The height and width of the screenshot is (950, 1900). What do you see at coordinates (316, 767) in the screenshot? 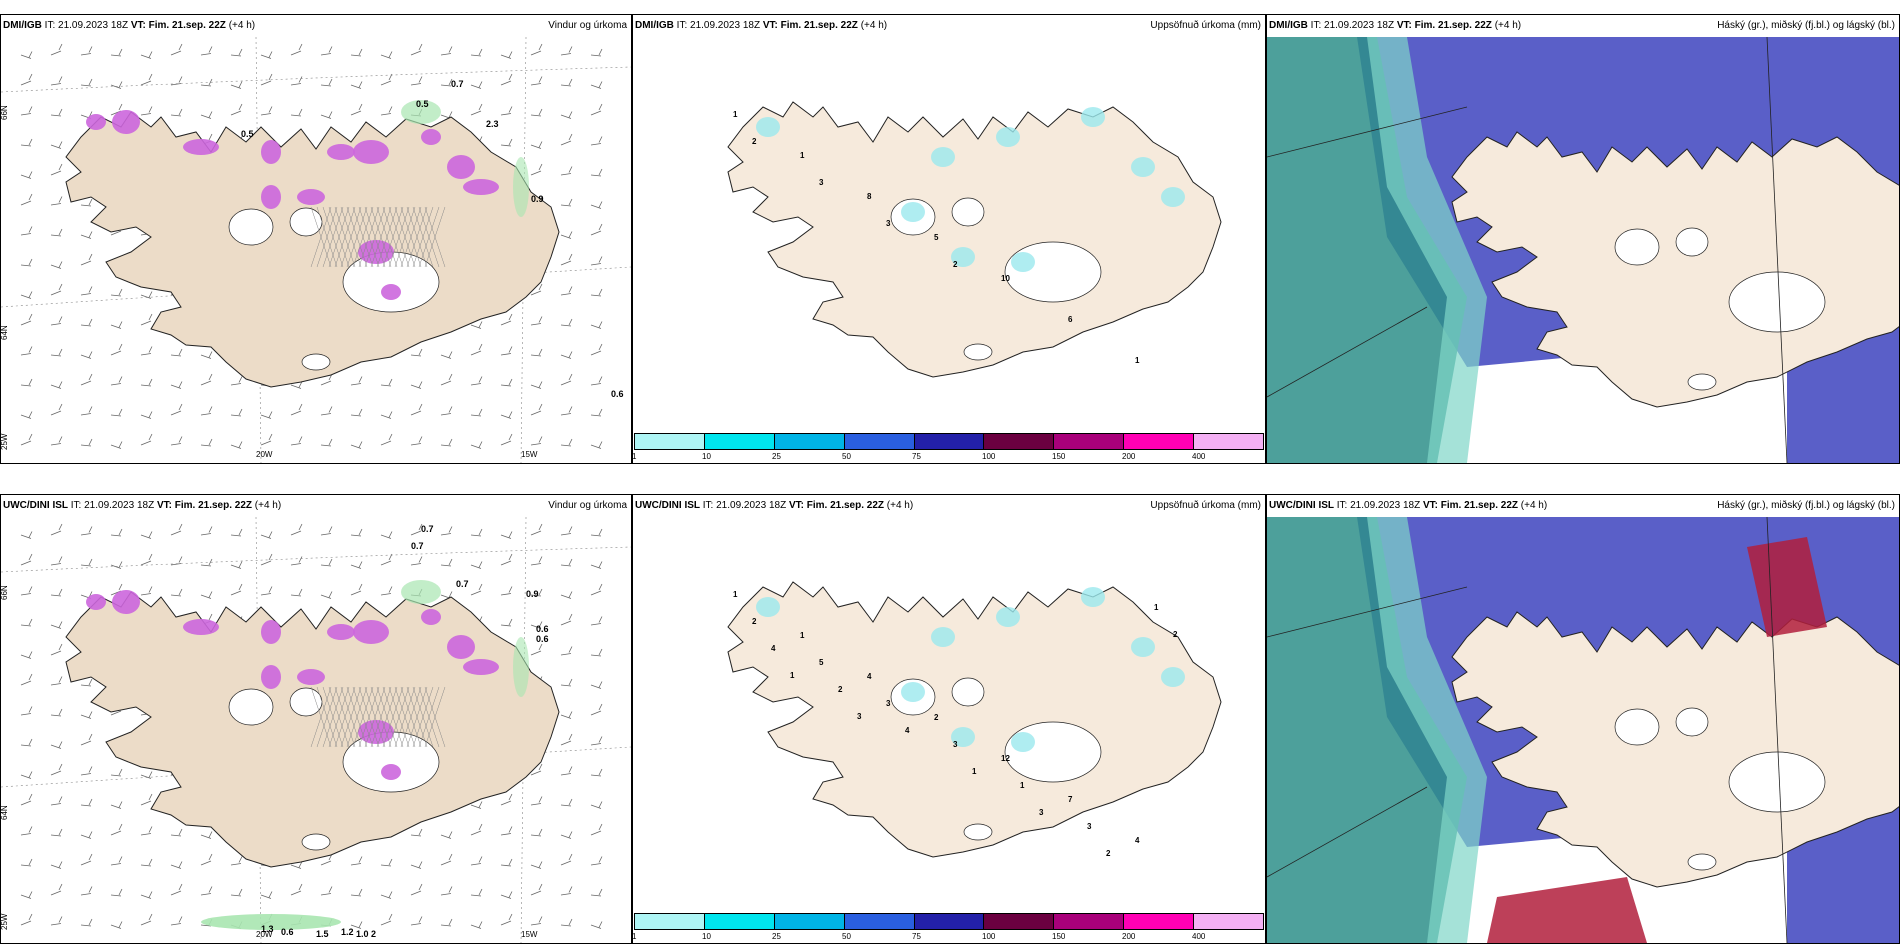
I see `lat-line` at bounding box center [316, 767].